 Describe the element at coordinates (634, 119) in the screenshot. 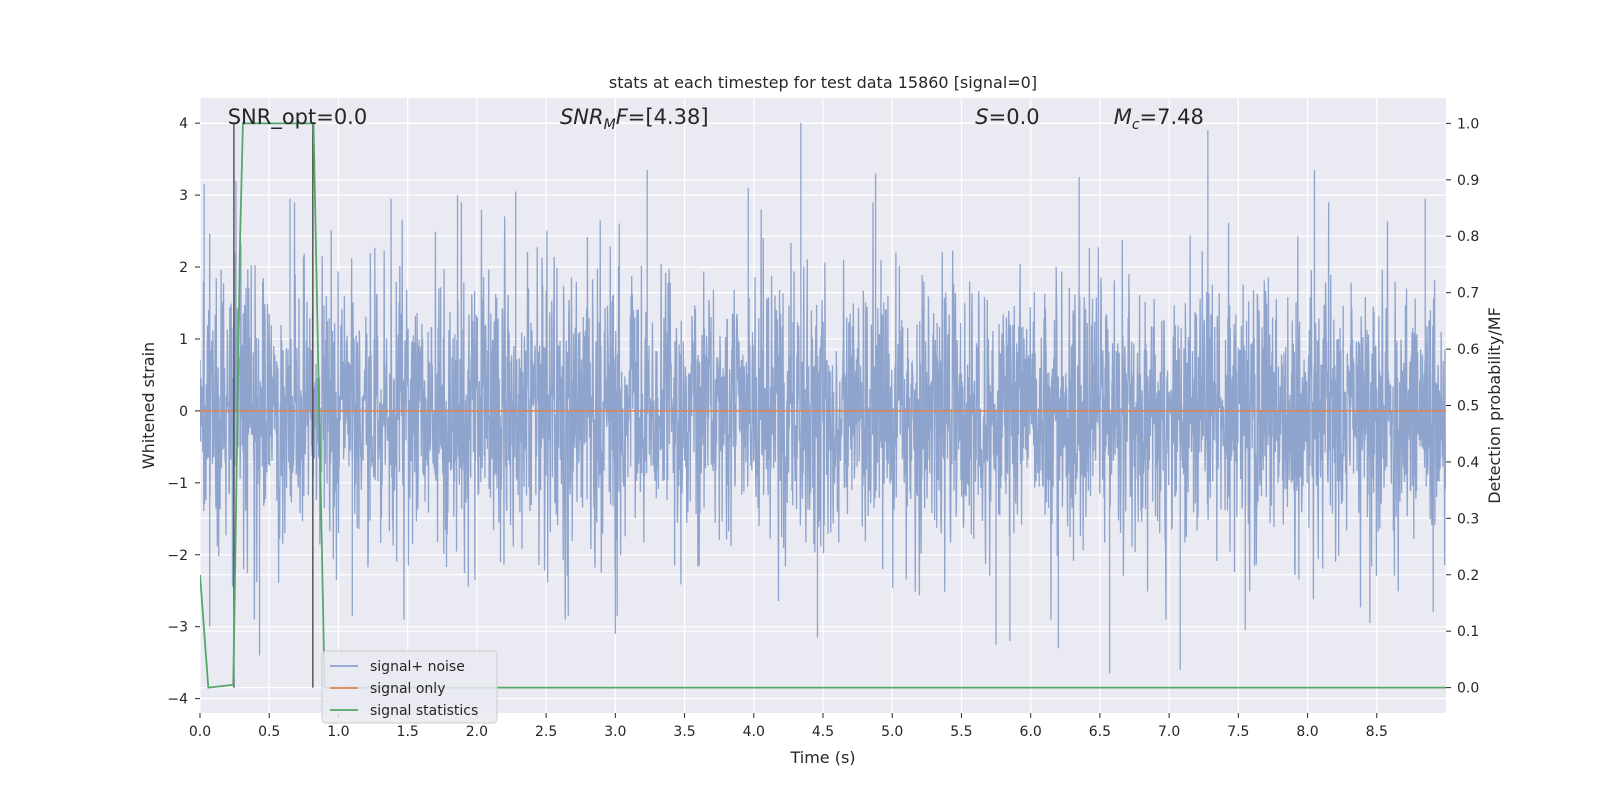

I see `annotation-snr-mf: SNRMF=[4.38]` at that location.